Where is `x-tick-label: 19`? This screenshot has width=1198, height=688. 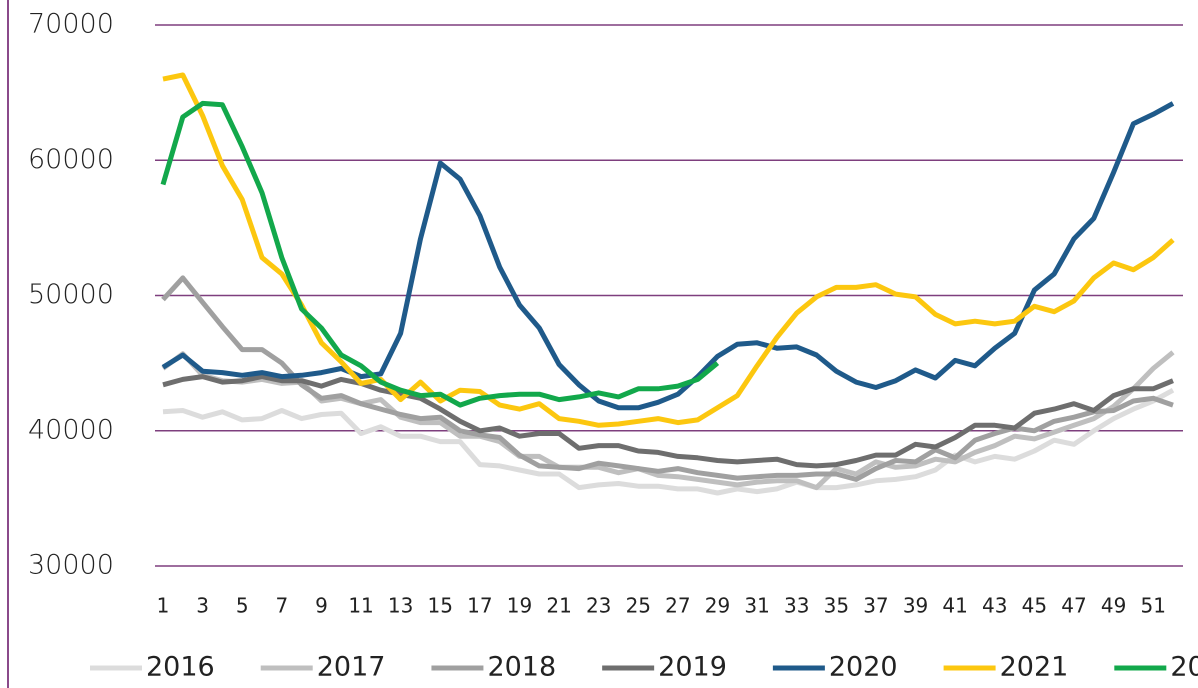
x-tick-label: 19 is located at coordinates (519, 606).